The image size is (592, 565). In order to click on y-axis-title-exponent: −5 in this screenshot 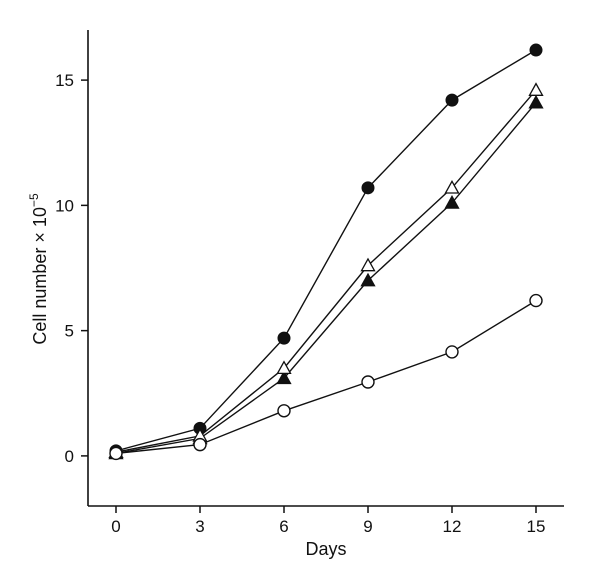, I will do `click(34, 200)`.